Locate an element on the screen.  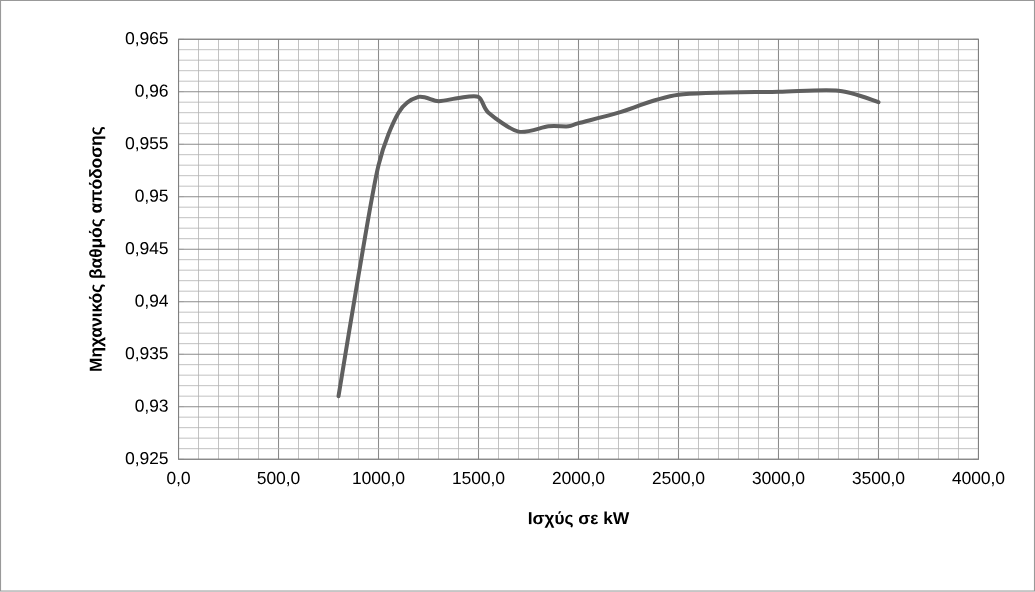
x-tick-label: 500,0 is located at coordinates (278, 479).